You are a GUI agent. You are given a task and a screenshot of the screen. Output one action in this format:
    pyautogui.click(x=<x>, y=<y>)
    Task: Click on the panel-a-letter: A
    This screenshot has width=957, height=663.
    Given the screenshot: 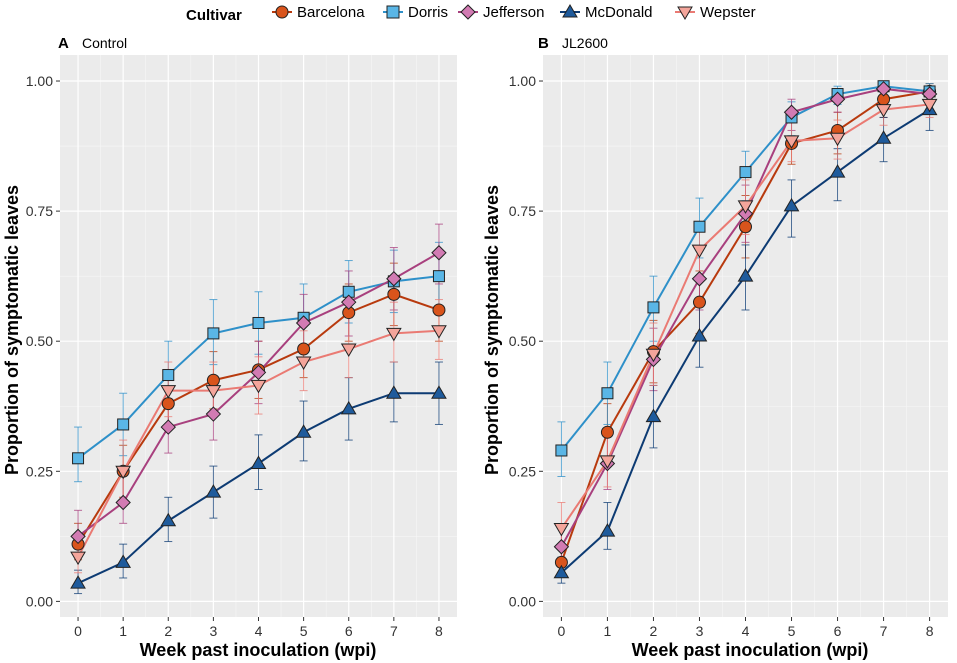 What is the action you would take?
    pyautogui.click(x=63, y=43)
    